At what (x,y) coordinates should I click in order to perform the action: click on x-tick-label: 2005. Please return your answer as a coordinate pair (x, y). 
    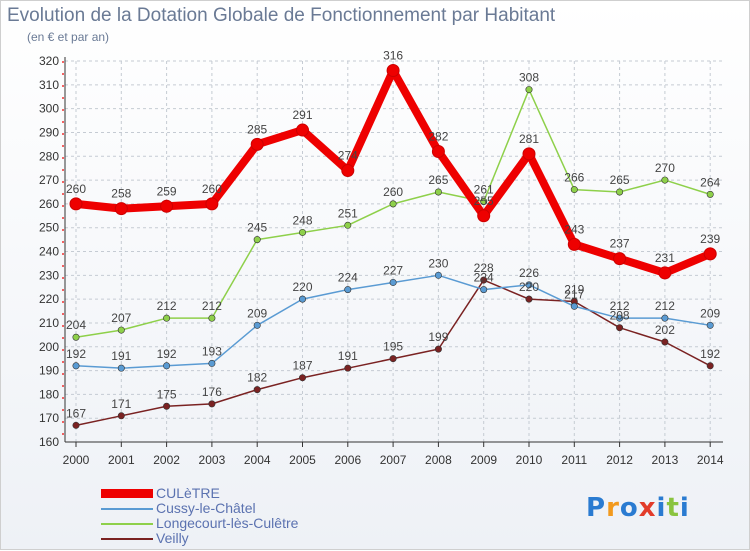
    Looking at the image, I should click on (302, 460).